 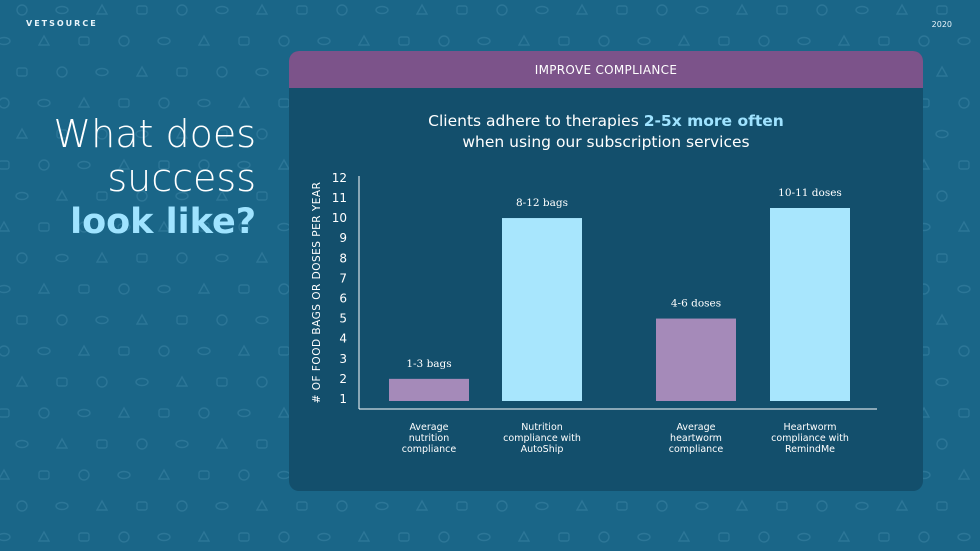 I want to click on data-label: 4-6 doses, so click(x=696, y=304).